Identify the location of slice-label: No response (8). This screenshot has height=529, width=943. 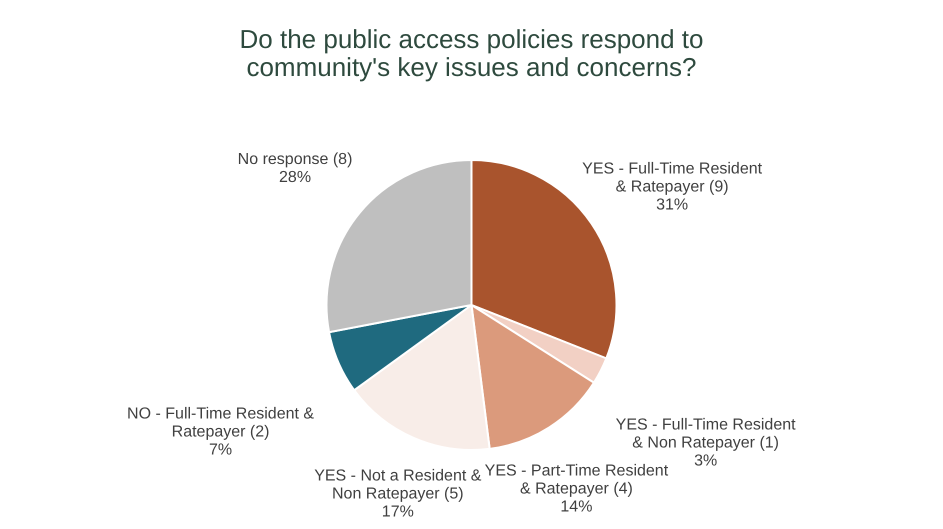
(295, 159).